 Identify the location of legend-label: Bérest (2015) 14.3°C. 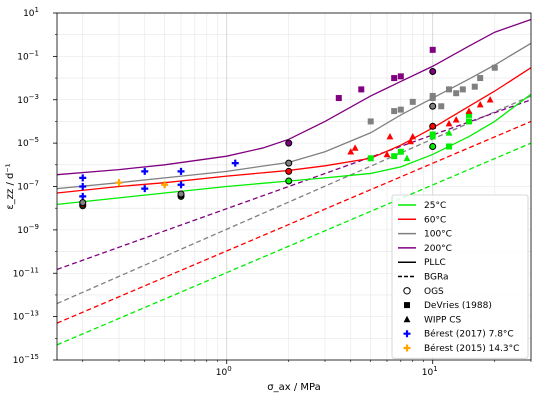
(471, 348).